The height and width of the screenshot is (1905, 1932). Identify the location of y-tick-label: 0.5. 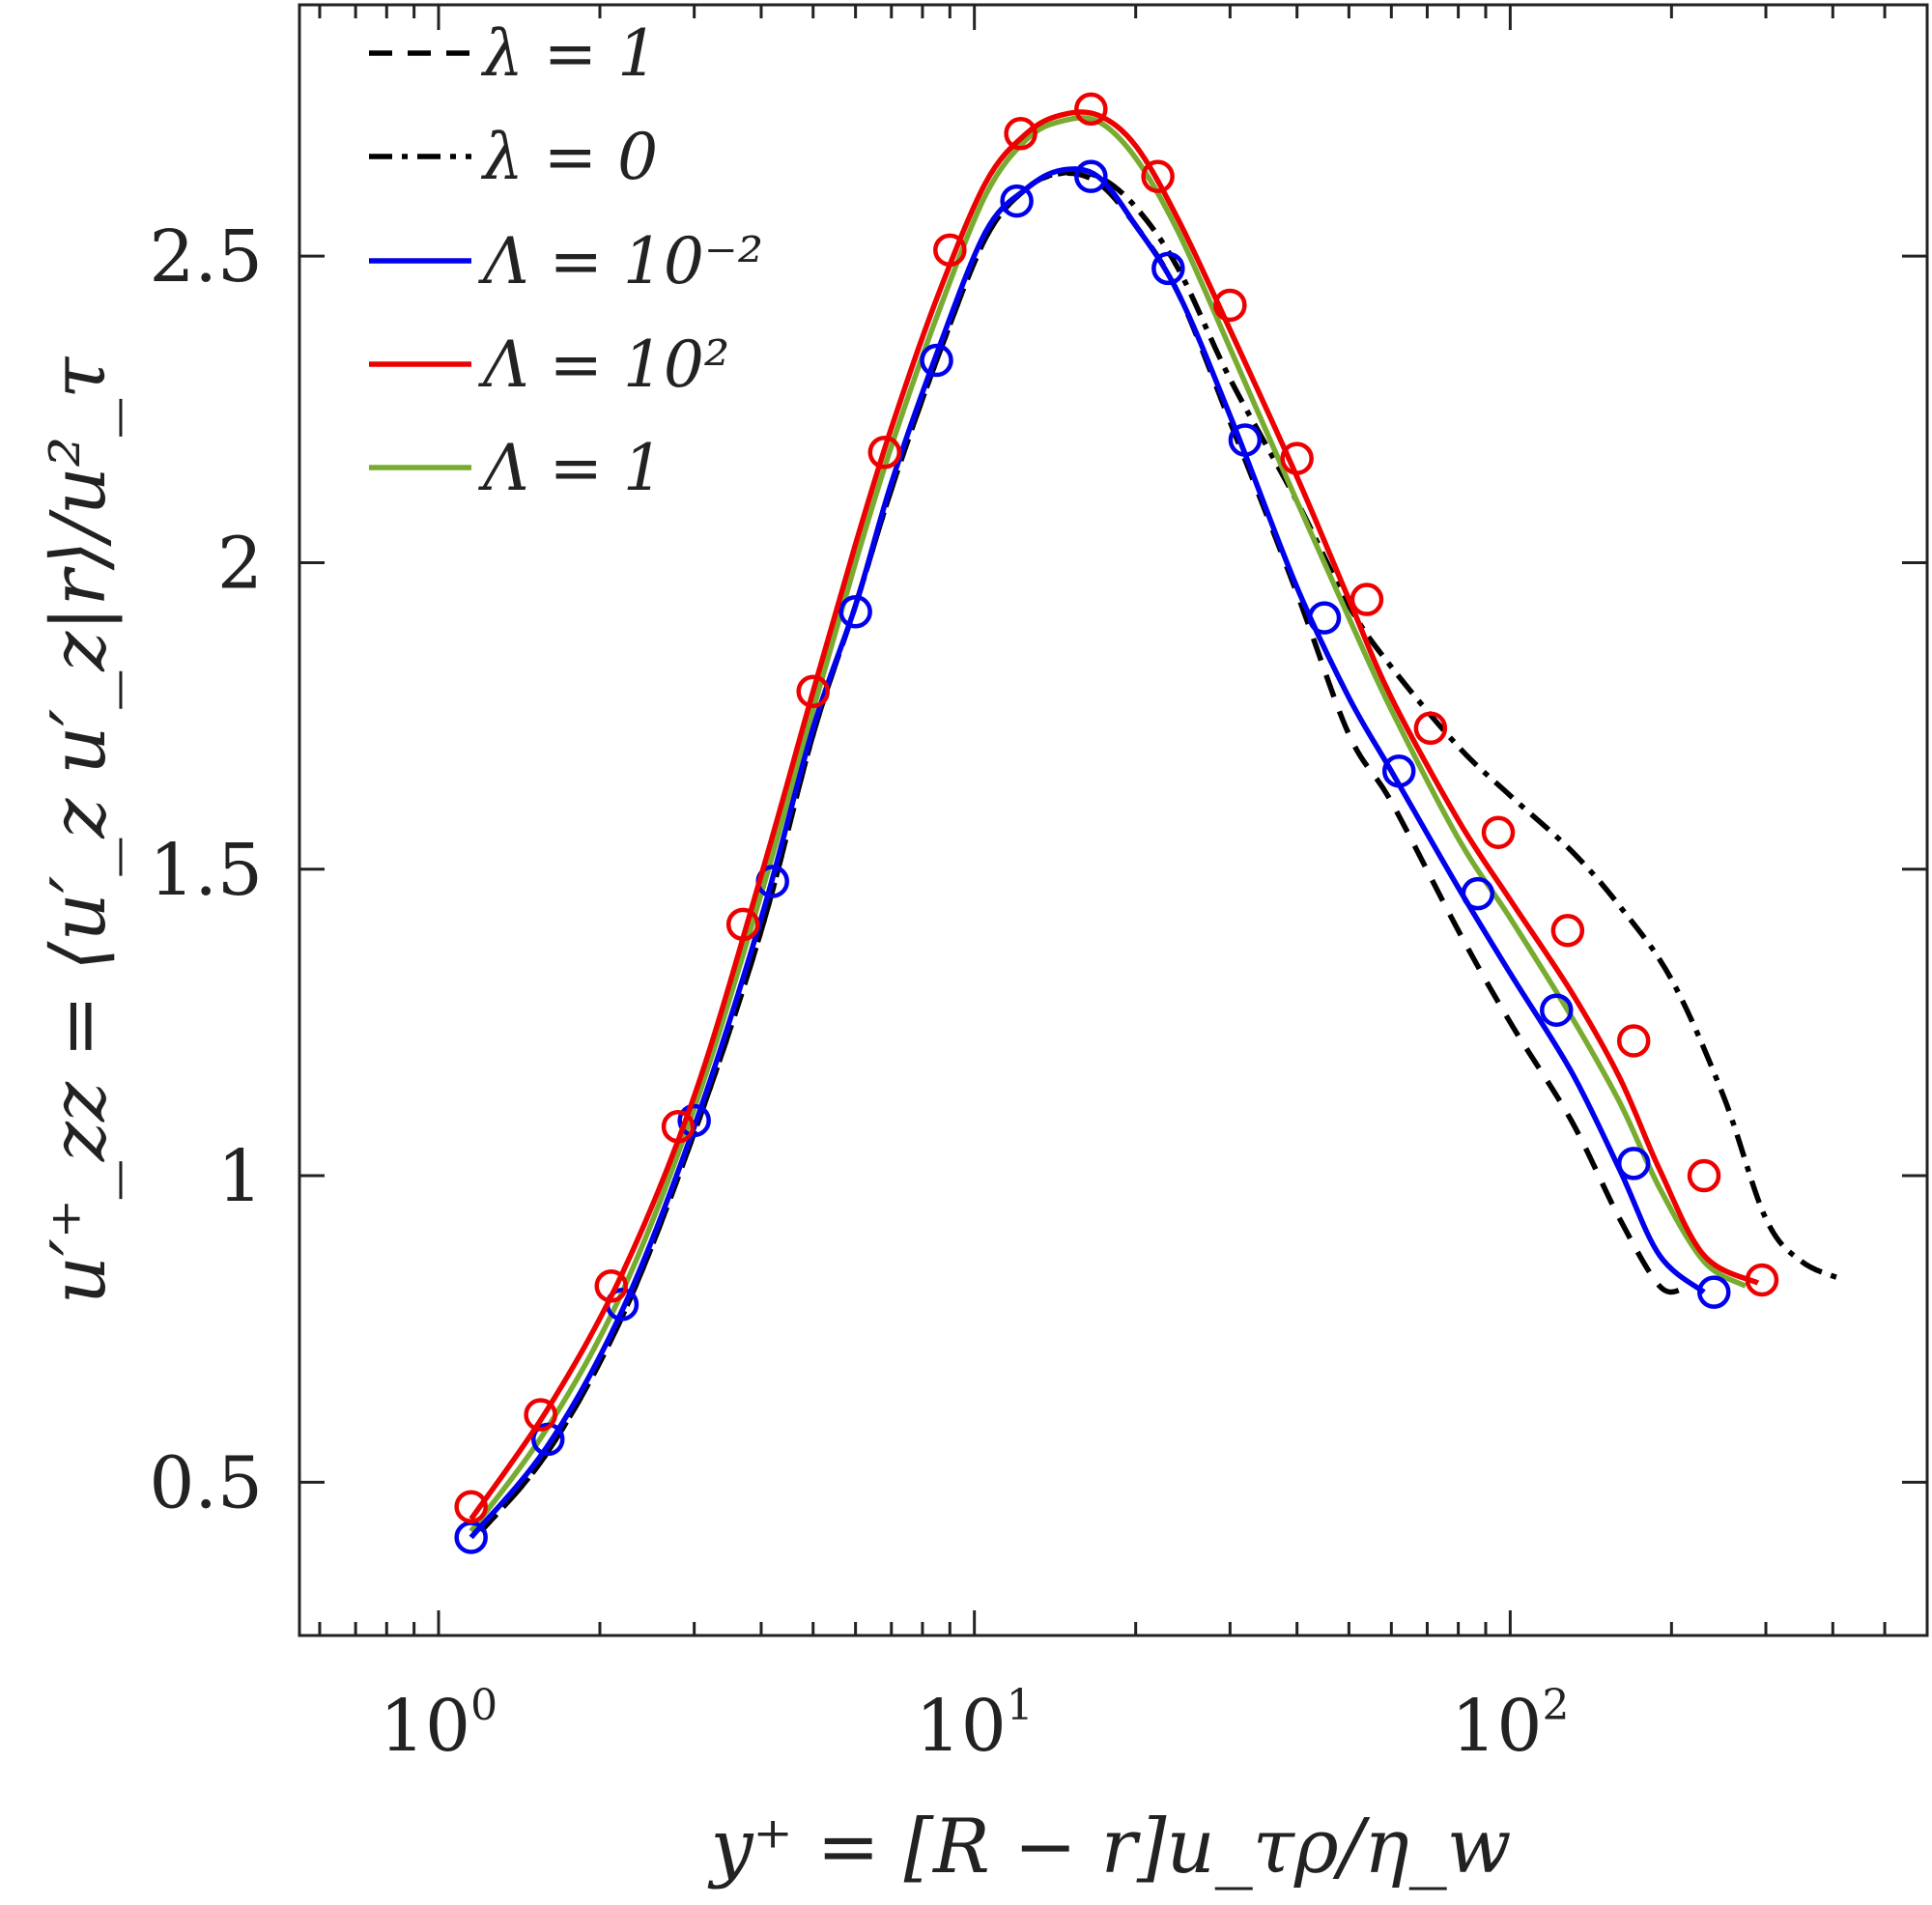
(206, 1482).